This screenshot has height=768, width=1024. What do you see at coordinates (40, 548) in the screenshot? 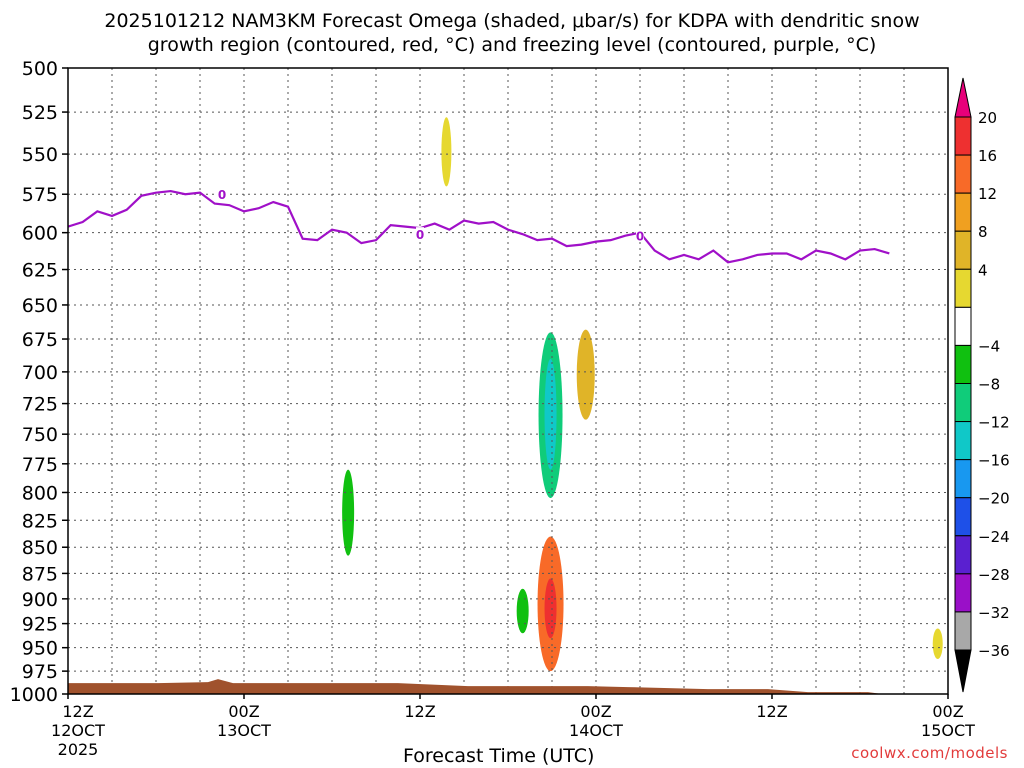
I see `y-tick-label-850: 850` at bounding box center [40, 548].